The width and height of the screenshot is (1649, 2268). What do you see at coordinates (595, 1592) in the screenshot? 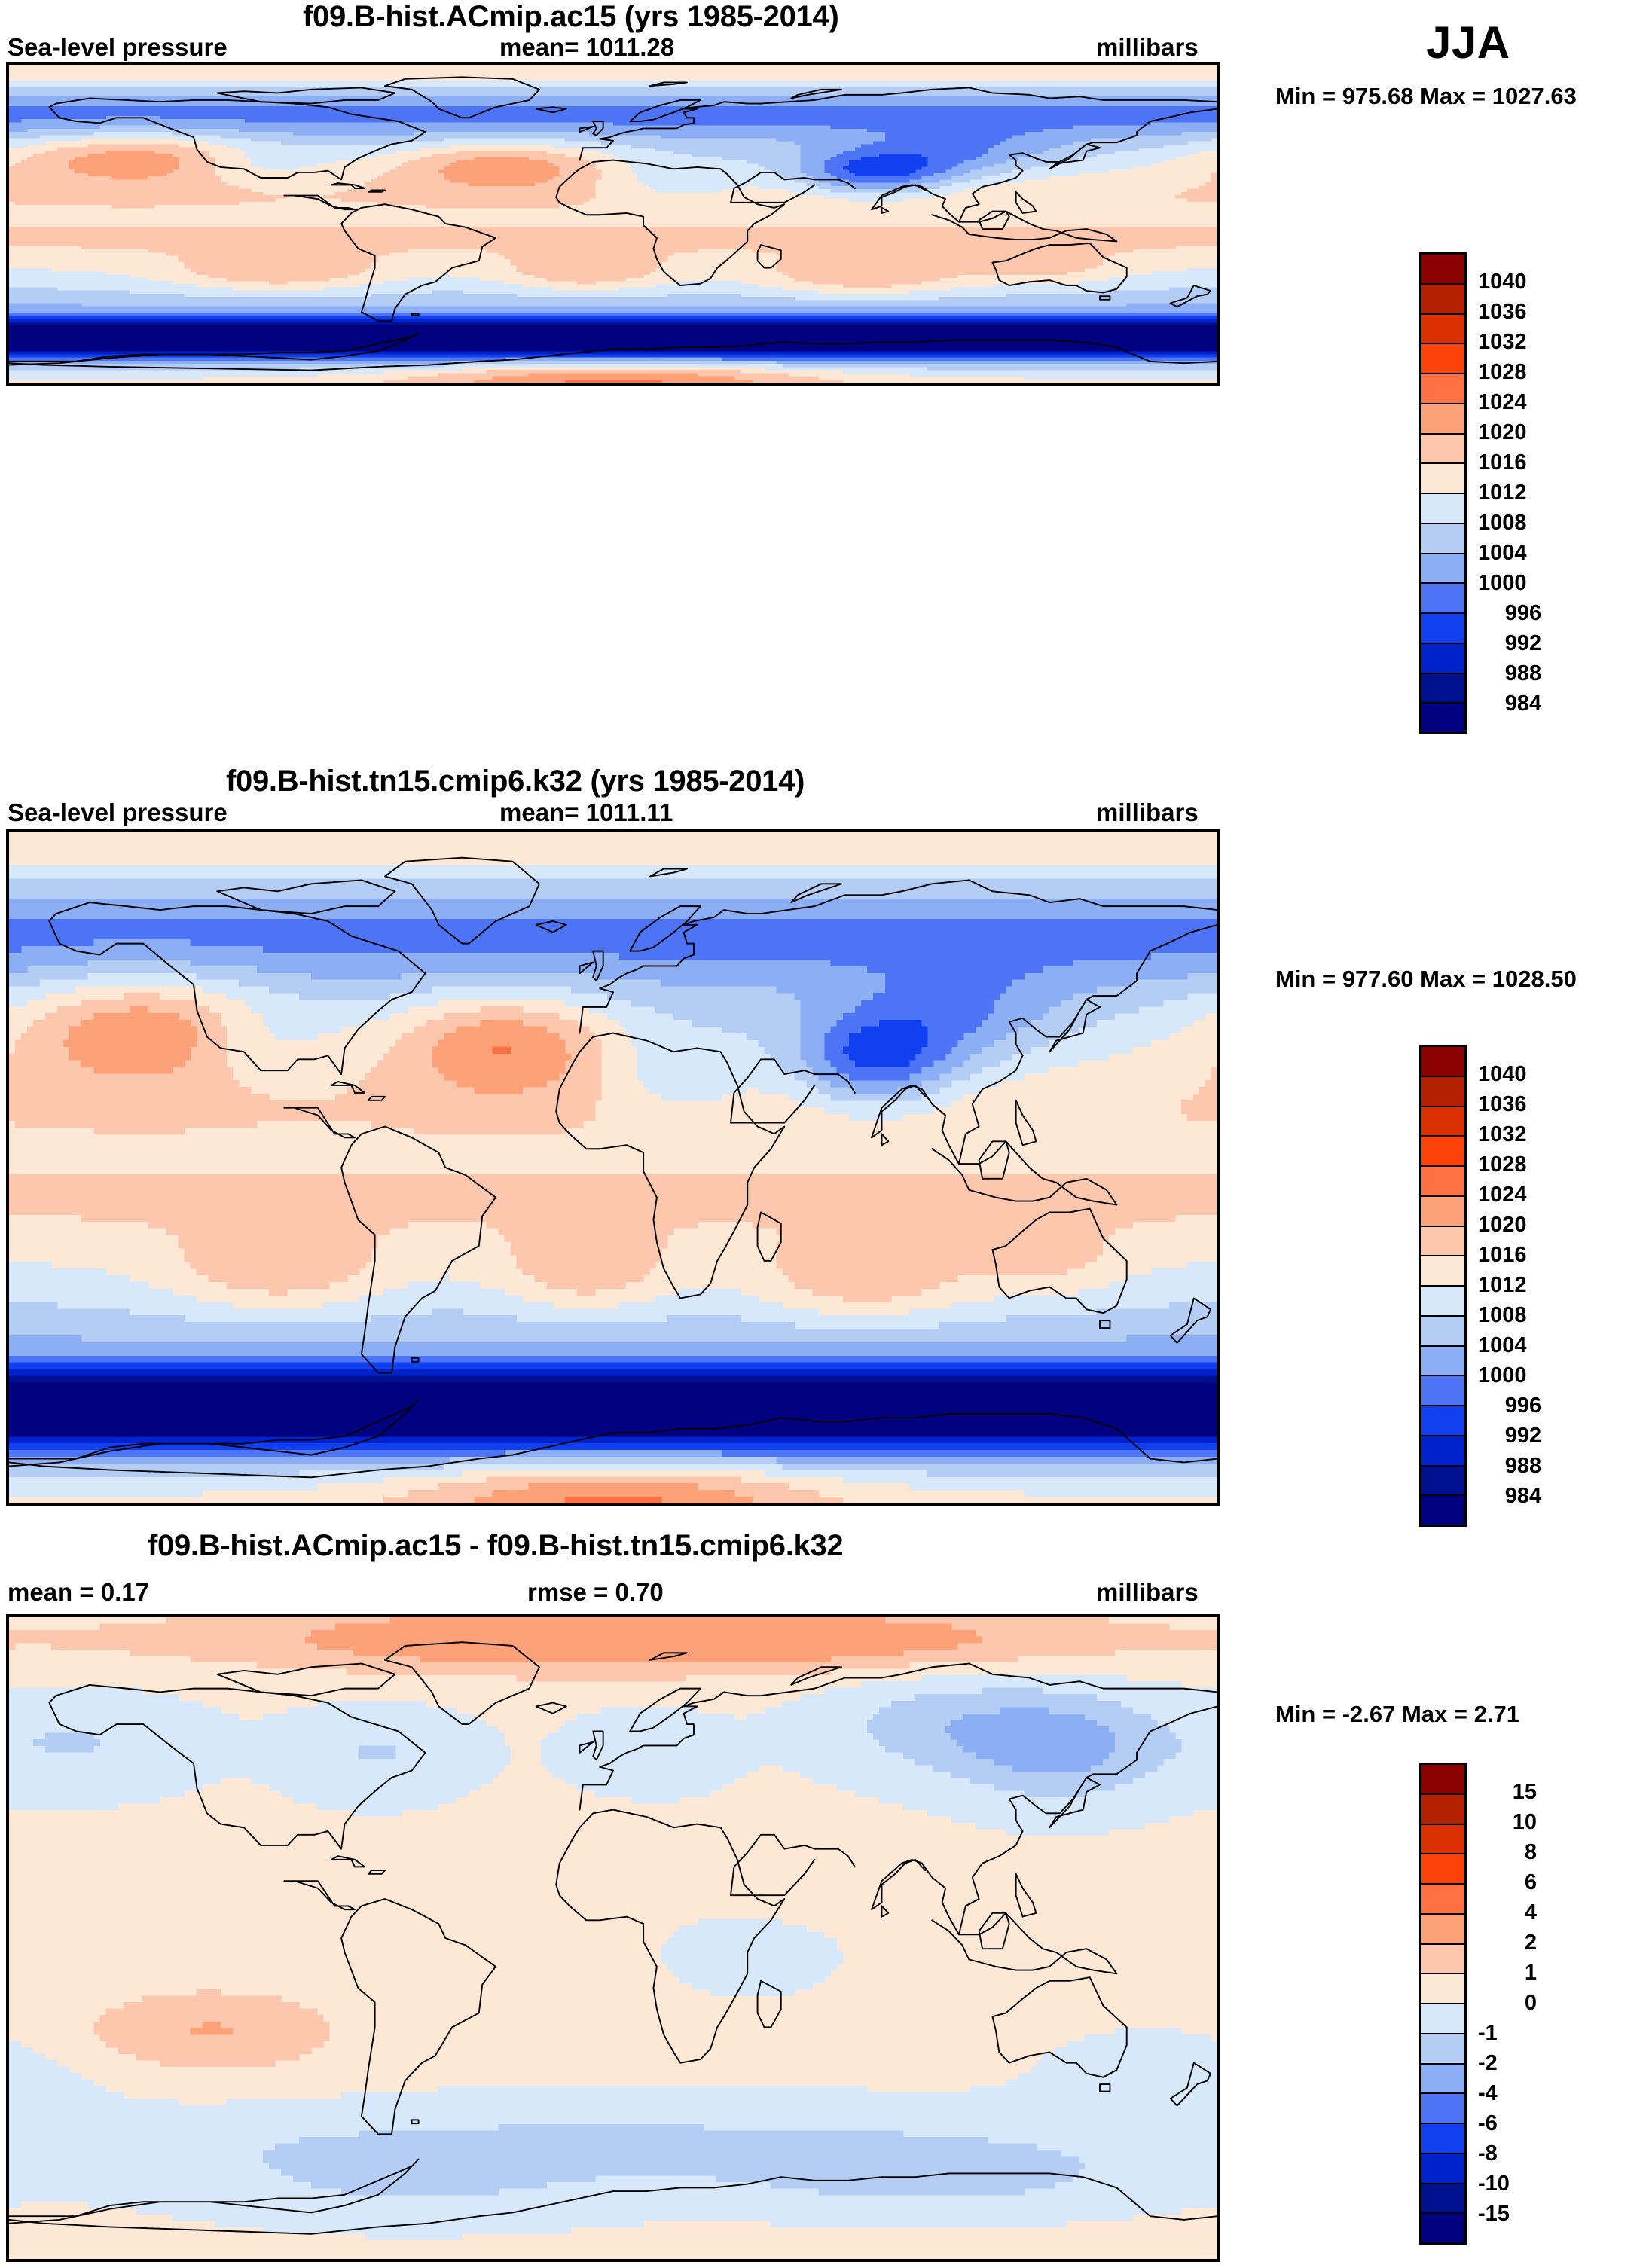
I see `panel-bottom-center-label: rmse = 0.70` at bounding box center [595, 1592].